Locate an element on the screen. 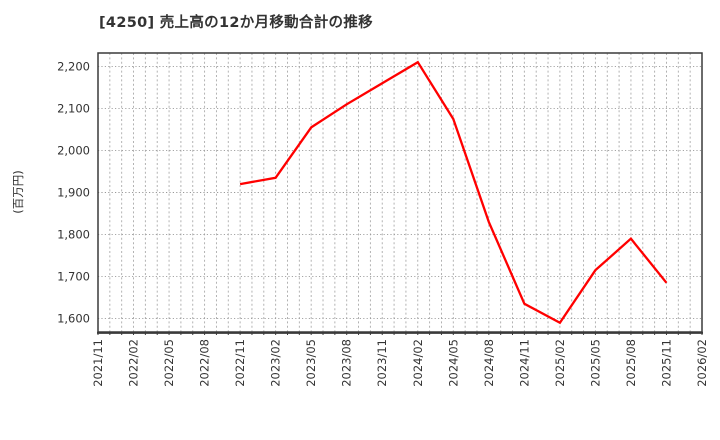 The image size is (720, 440). y-tick-label: 1,700 is located at coordinates (73, 277).